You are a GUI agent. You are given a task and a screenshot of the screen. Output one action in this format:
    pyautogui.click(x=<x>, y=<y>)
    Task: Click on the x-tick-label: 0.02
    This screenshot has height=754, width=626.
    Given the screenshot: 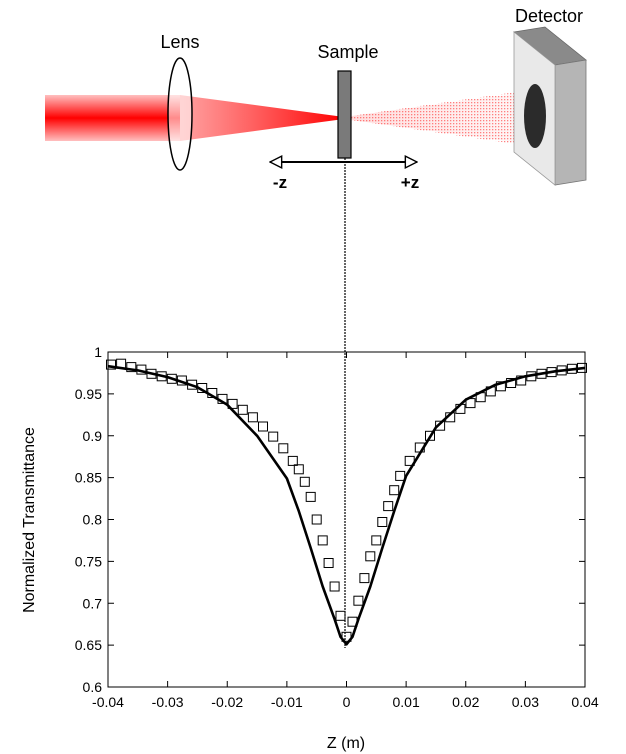 What is the action you would take?
    pyautogui.click(x=465, y=702)
    